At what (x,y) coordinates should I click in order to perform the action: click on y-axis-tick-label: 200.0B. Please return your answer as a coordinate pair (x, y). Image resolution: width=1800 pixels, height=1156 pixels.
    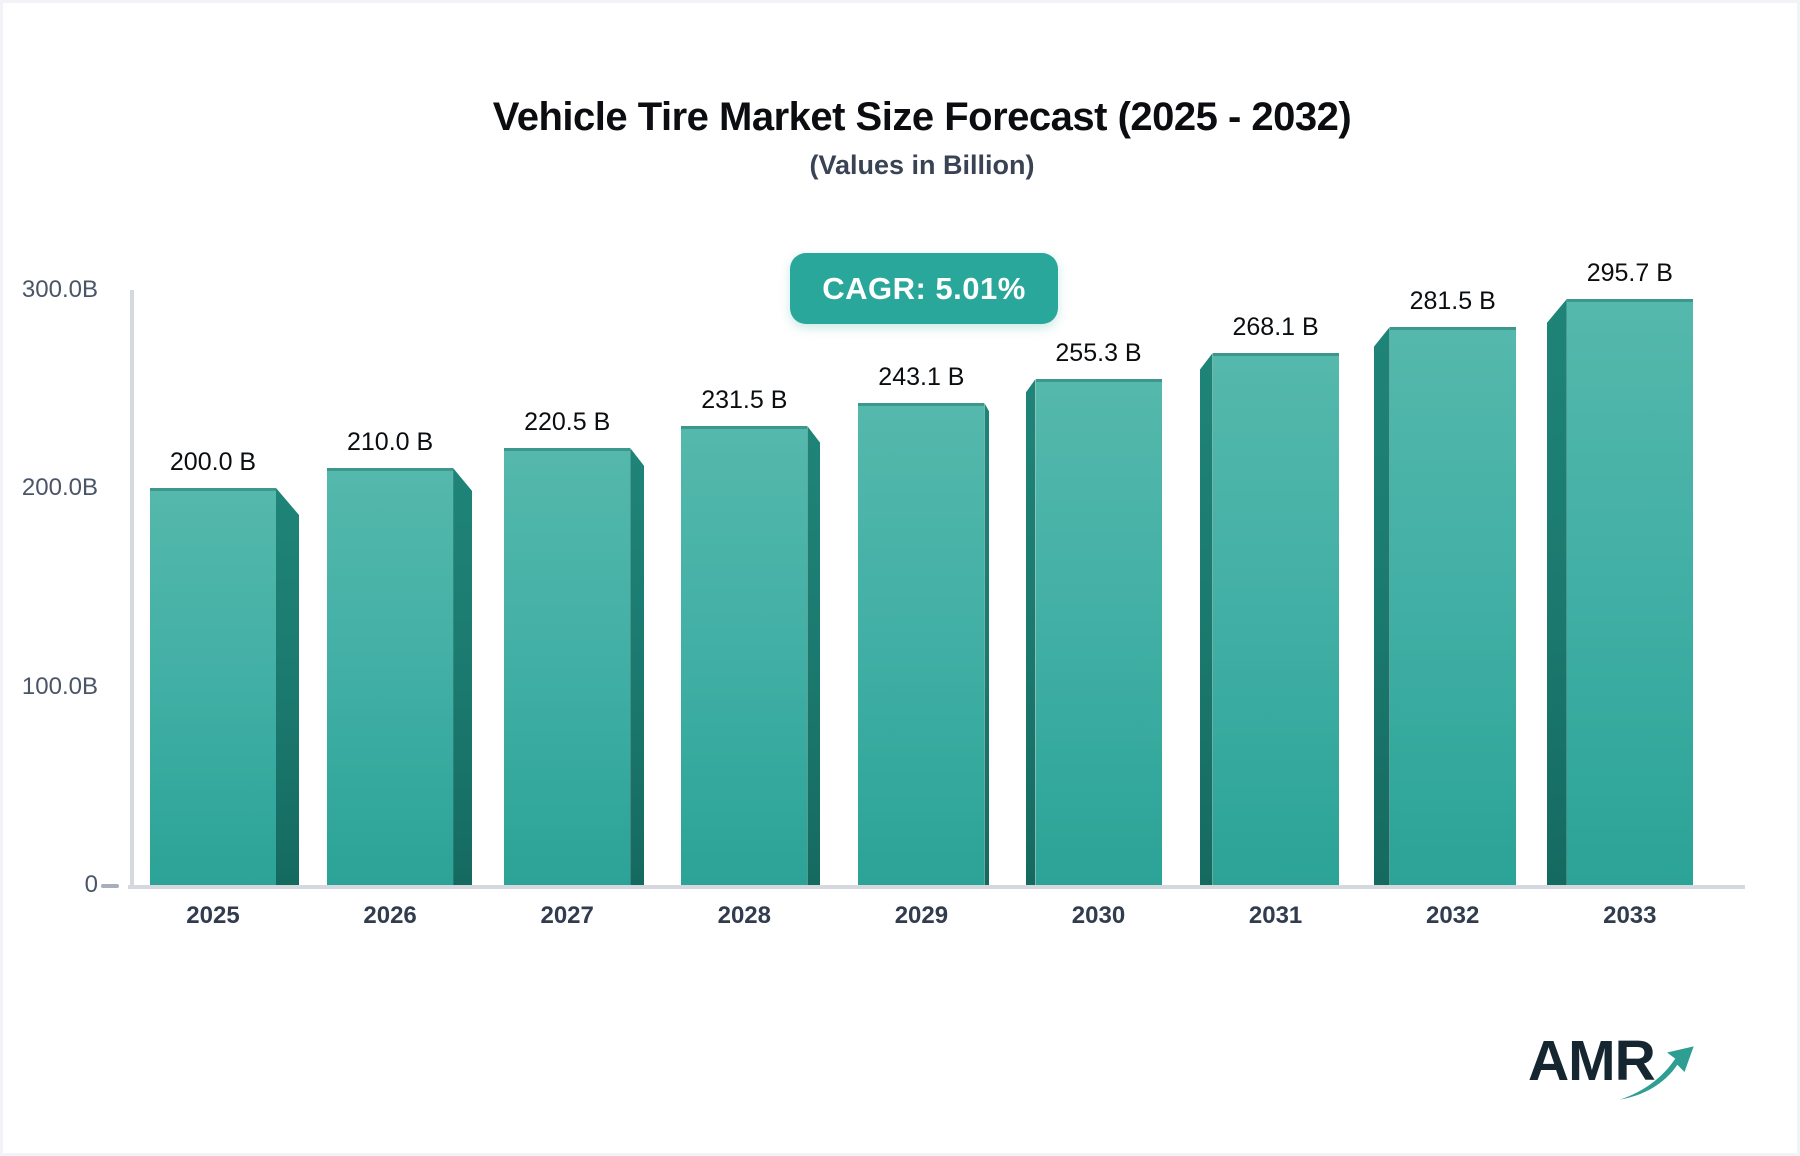
    Looking at the image, I should click on (59, 488).